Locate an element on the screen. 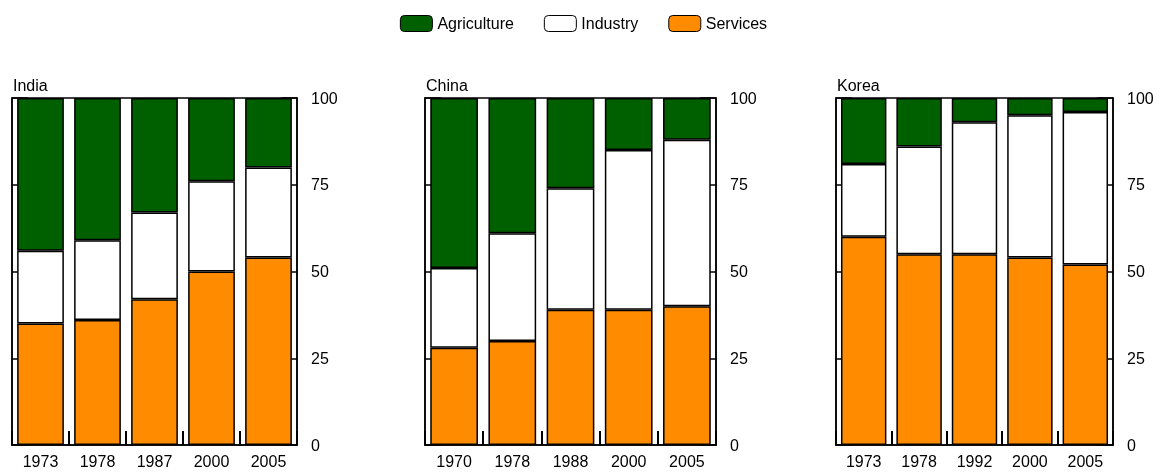  x-tick-label: 1970 is located at coordinates (454, 461).